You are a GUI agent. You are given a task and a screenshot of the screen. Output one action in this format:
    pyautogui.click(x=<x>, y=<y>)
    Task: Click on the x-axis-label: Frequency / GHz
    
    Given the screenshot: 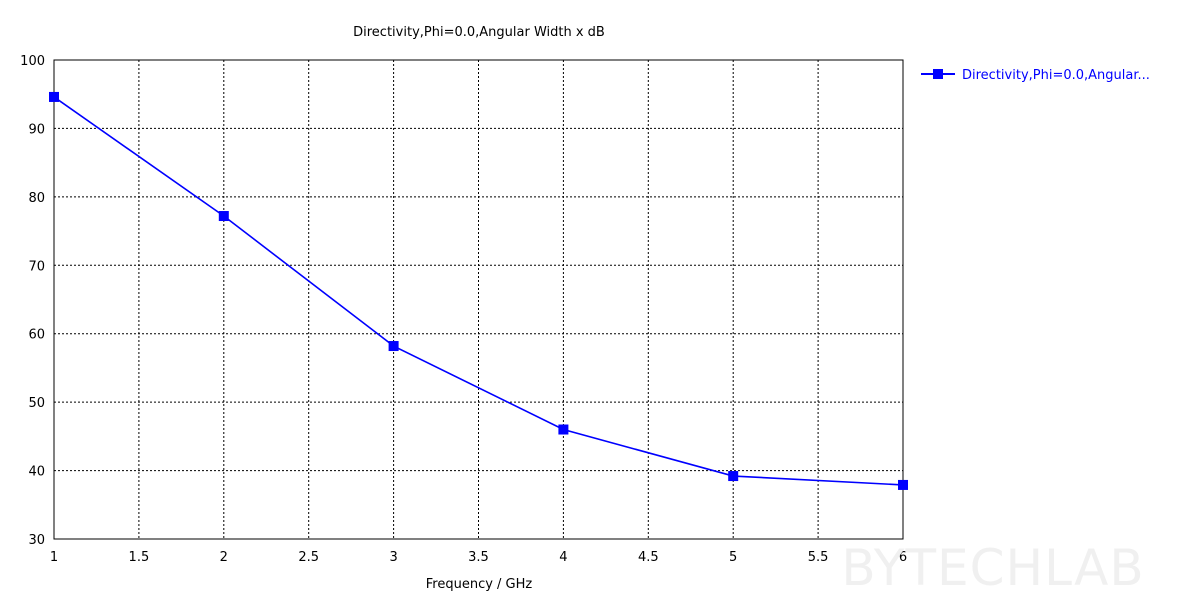 What is the action you would take?
    pyautogui.click(x=479, y=584)
    